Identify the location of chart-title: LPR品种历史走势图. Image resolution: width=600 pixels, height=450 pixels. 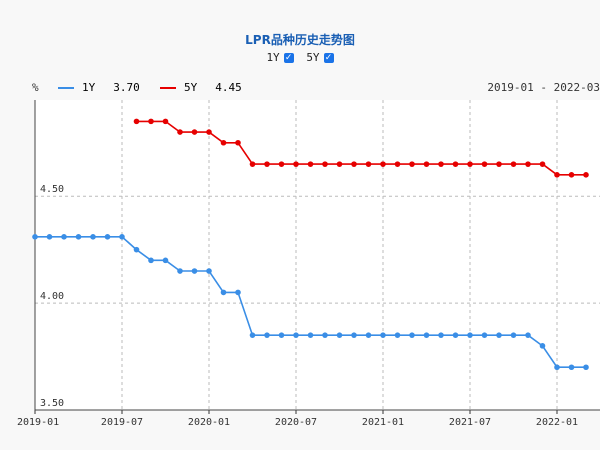
(300, 40).